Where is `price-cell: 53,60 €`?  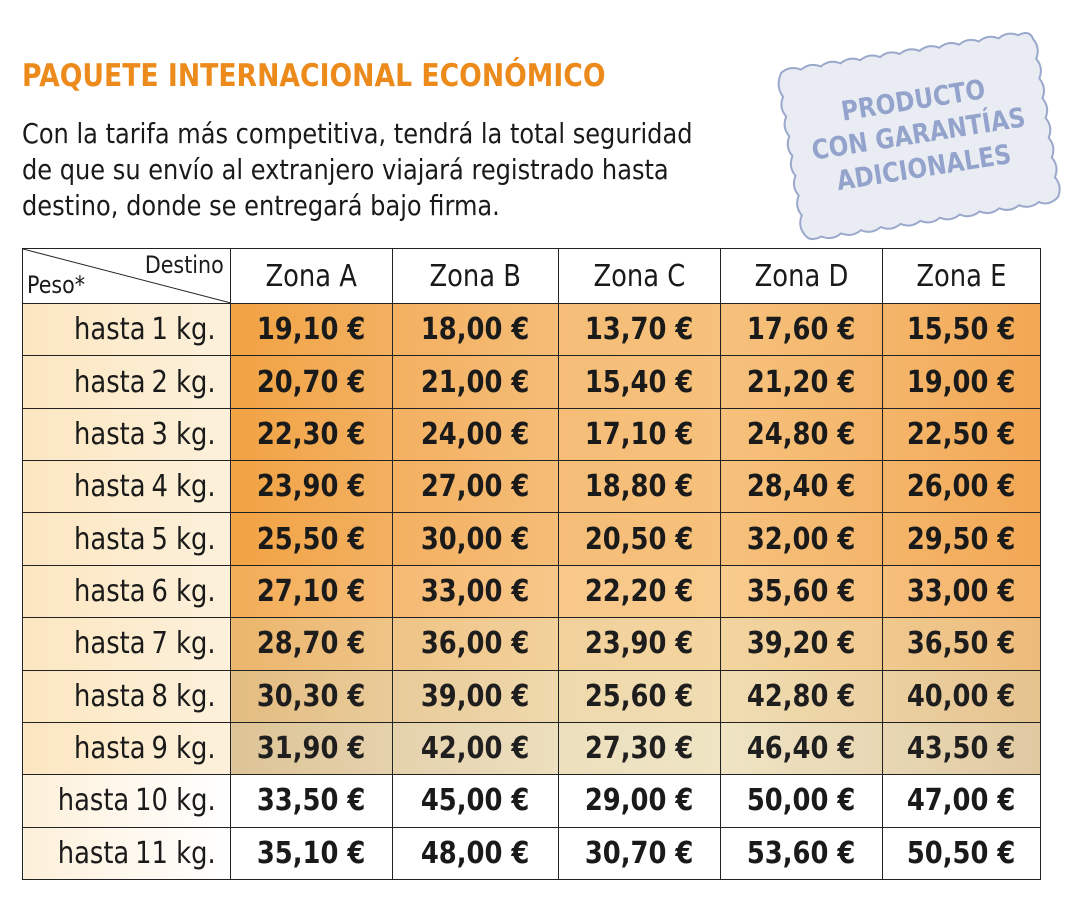 price-cell: 53,60 € is located at coordinates (801, 853).